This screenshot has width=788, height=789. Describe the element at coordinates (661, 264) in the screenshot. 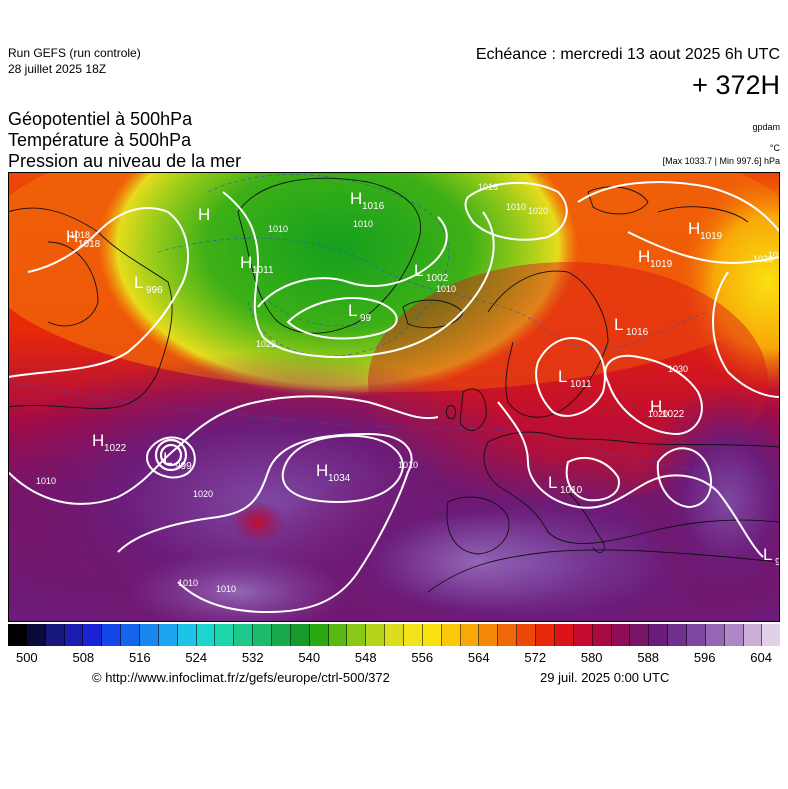

I see `center-value: 1019` at that location.